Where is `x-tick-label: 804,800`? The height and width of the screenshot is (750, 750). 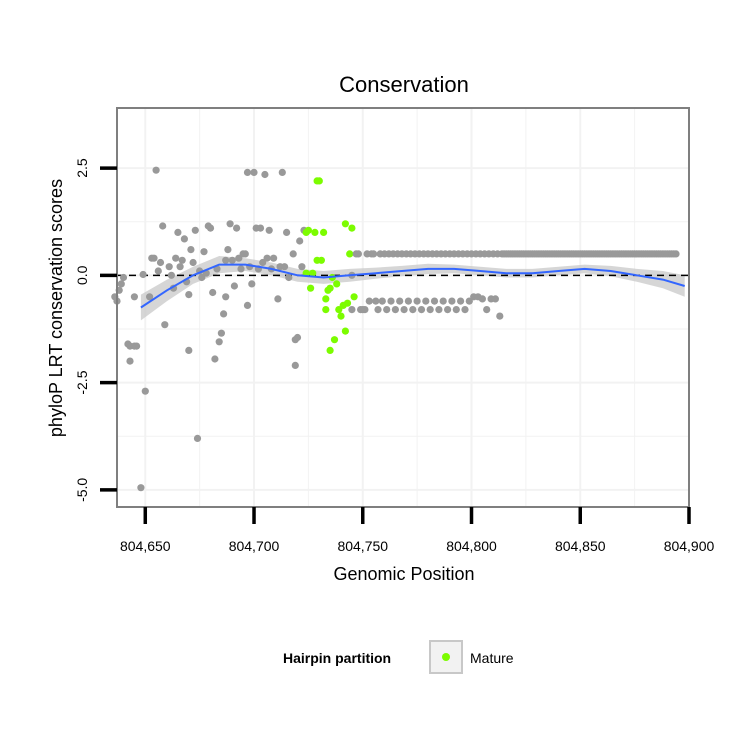
x-tick-label: 804,800 is located at coordinates (471, 546).